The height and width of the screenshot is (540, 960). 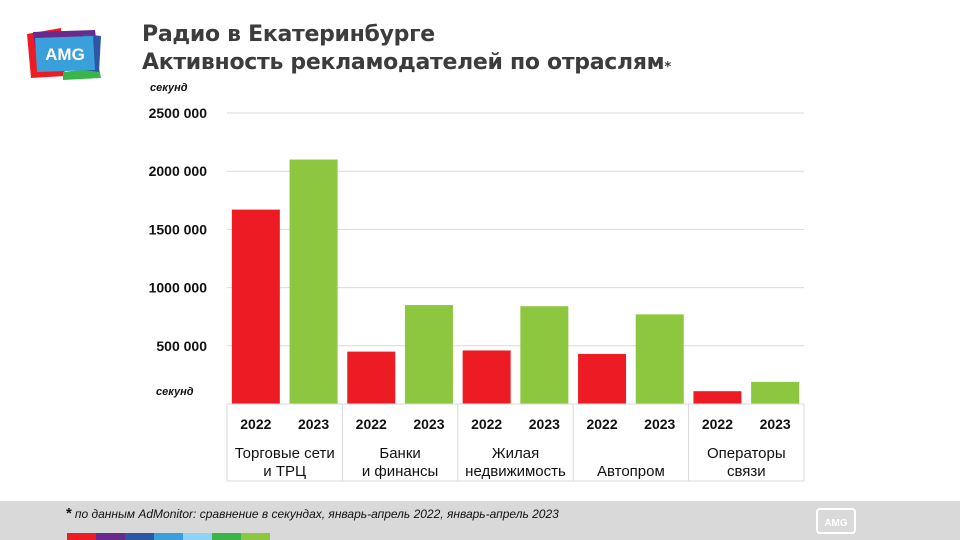 I want to click on amg-logo: AMG, so click(x=64, y=54).